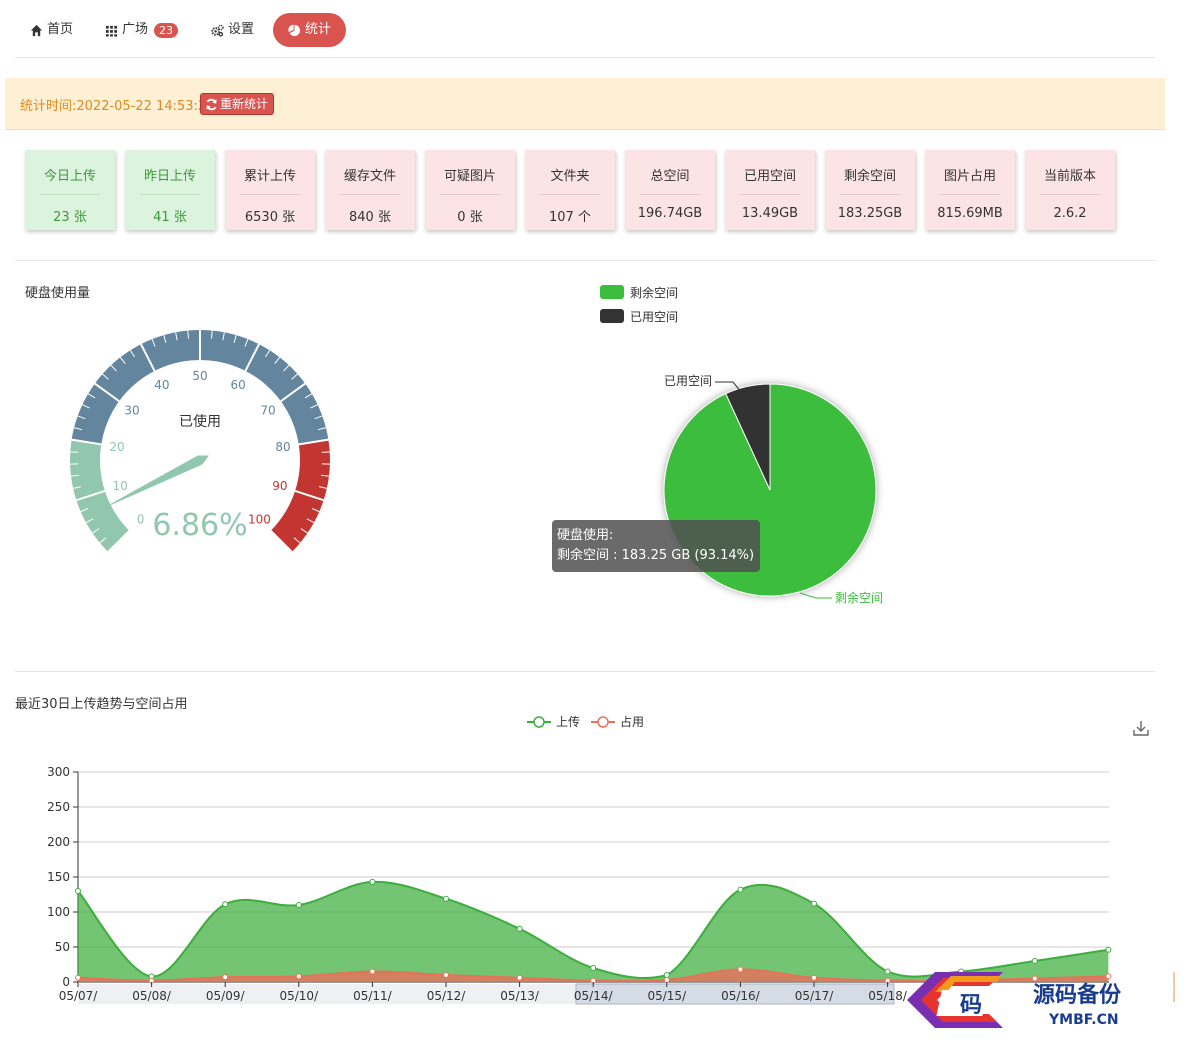 This screenshot has width=1189, height=1047. Describe the element at coordinates (470, 217) in the screenshot. I see `stat-card-value: 0 张` at that location.